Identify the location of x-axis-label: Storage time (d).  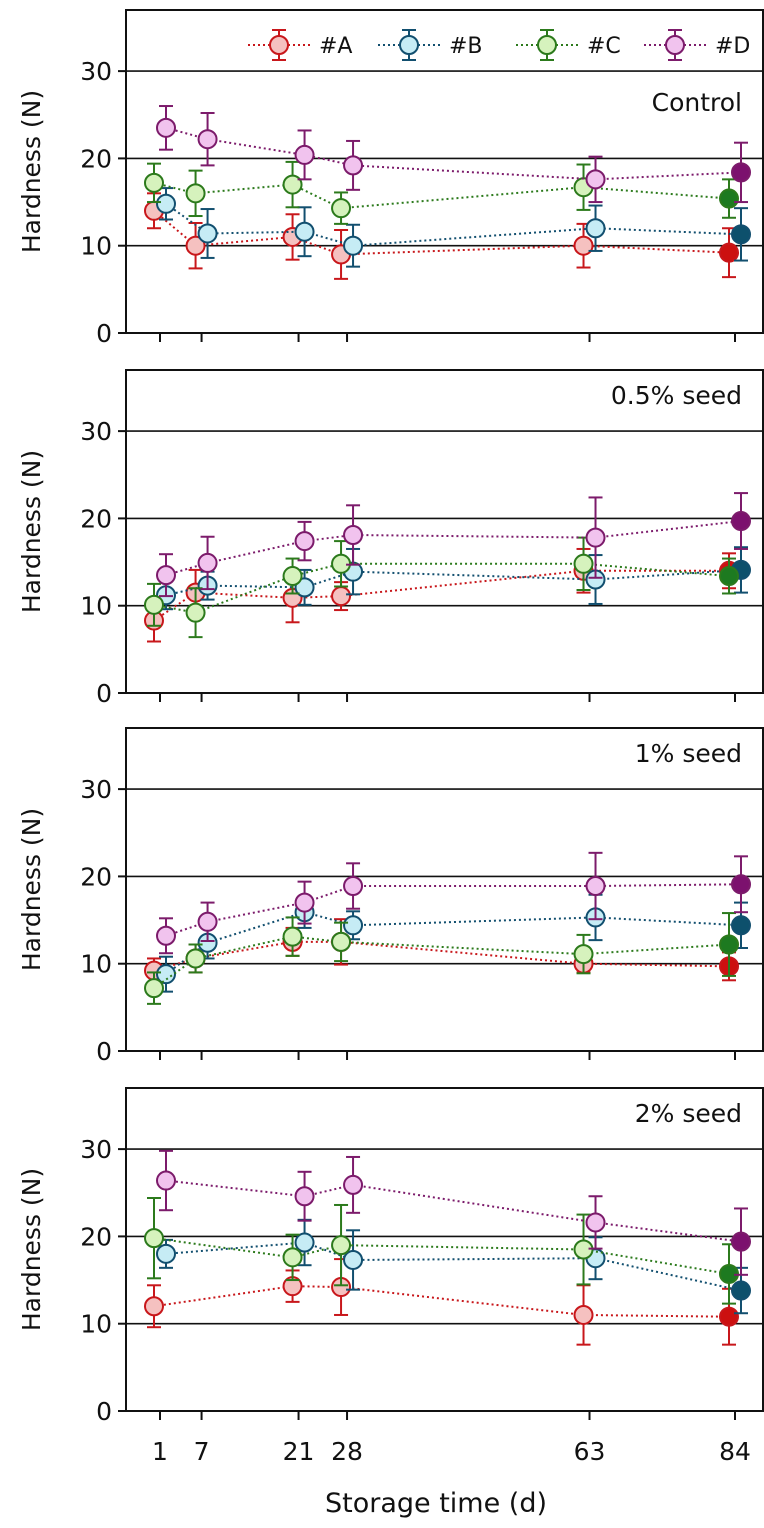
(436, 1503).